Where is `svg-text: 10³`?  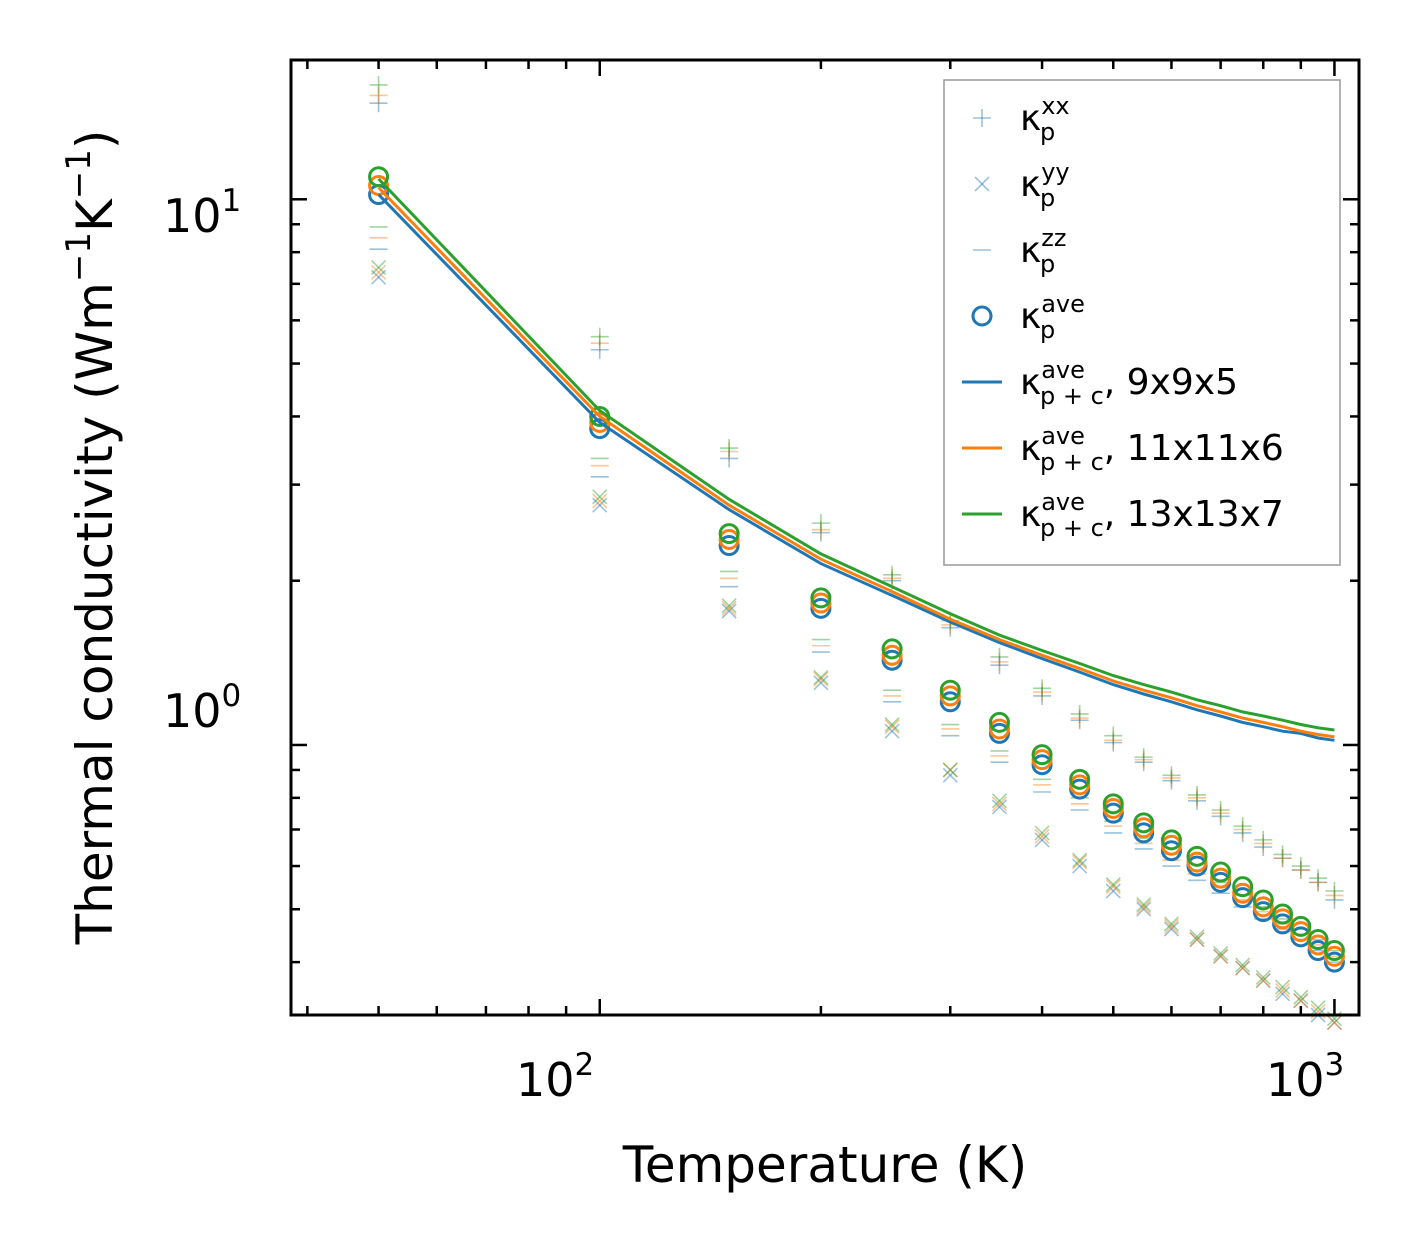
svg-text: 10³ is located at coordinates (1305, 1077).